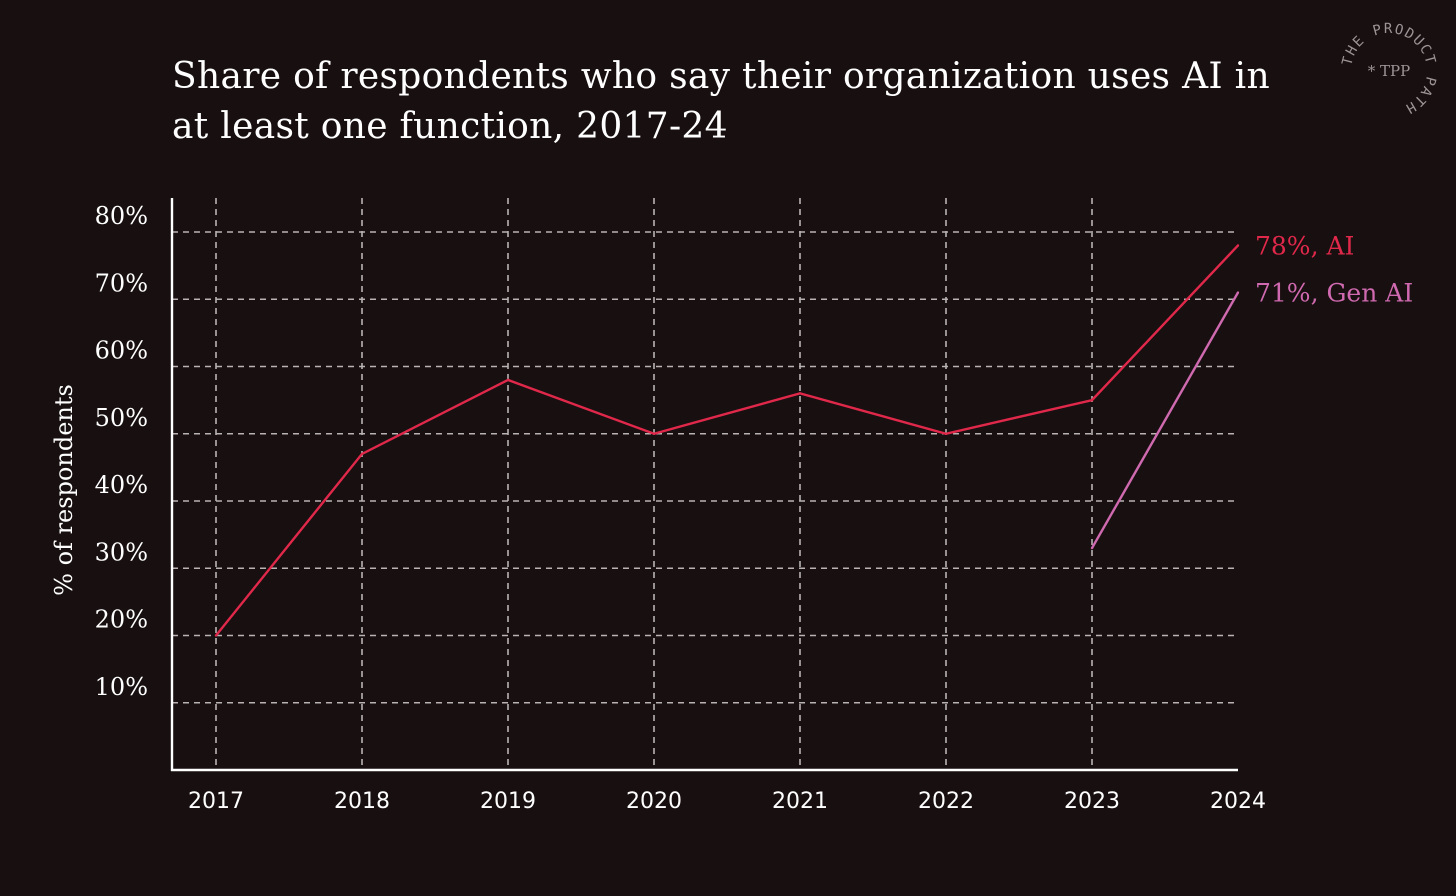  Describe the element at coordinates (362, 801) in the screenshot. I see `x-tick-label: 2018` at that location.